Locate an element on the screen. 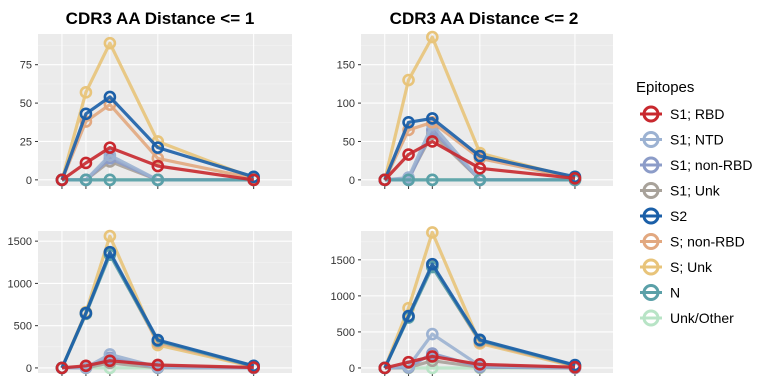 This screenshot has width=777, height=377. legend-item-s1-non-rbd: S1; non-RBD is located at coordinates (696, 165).